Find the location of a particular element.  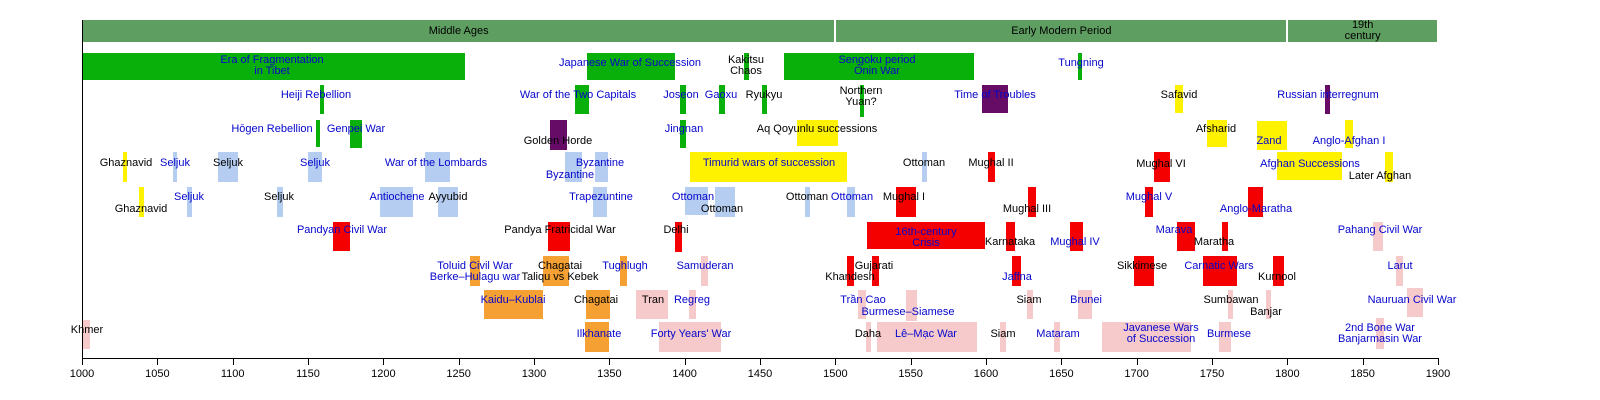

event-label-tughlugh: Tughlugh is located at coordinates (624, 266).